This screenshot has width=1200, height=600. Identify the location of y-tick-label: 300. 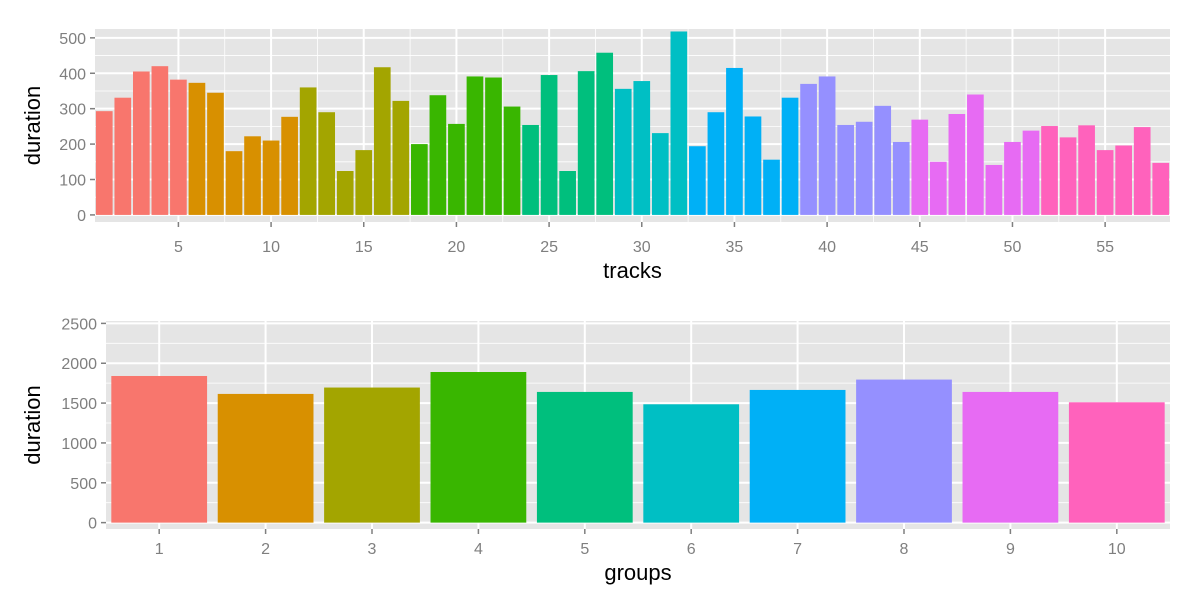
(72, 110).